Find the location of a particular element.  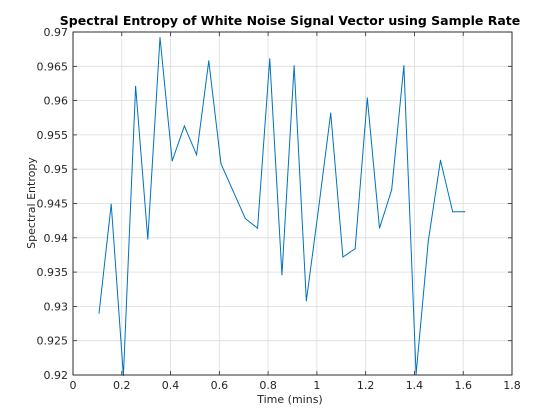

x-tick-label: 0.6 is located at coordinates (220, 385).